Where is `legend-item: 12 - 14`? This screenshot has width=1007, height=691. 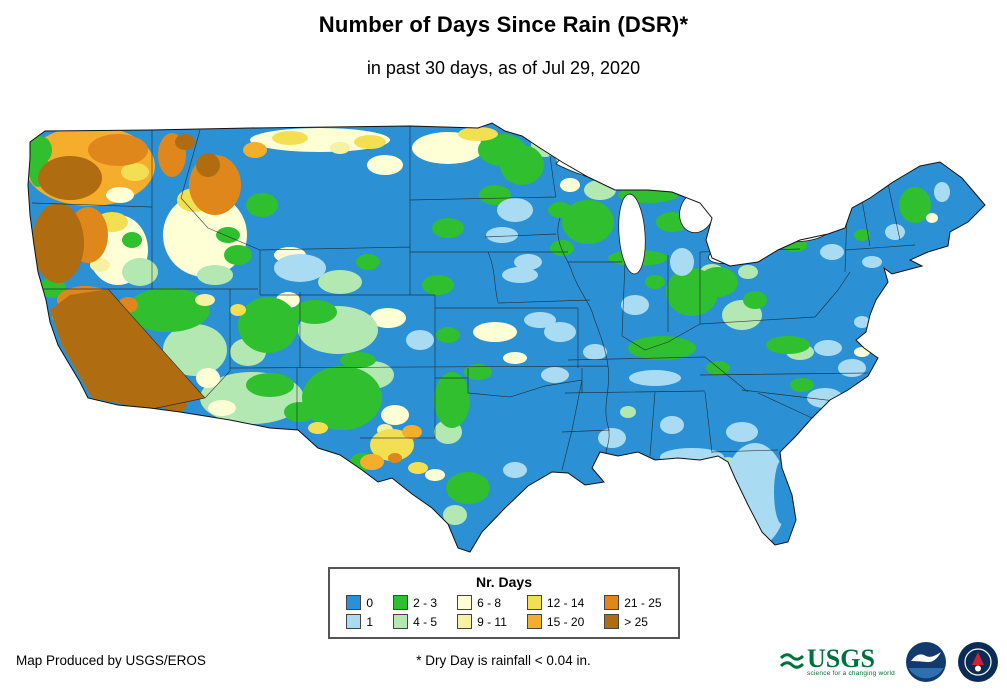 legend-item: 12 - 14 is located at coordinates (555, 602).